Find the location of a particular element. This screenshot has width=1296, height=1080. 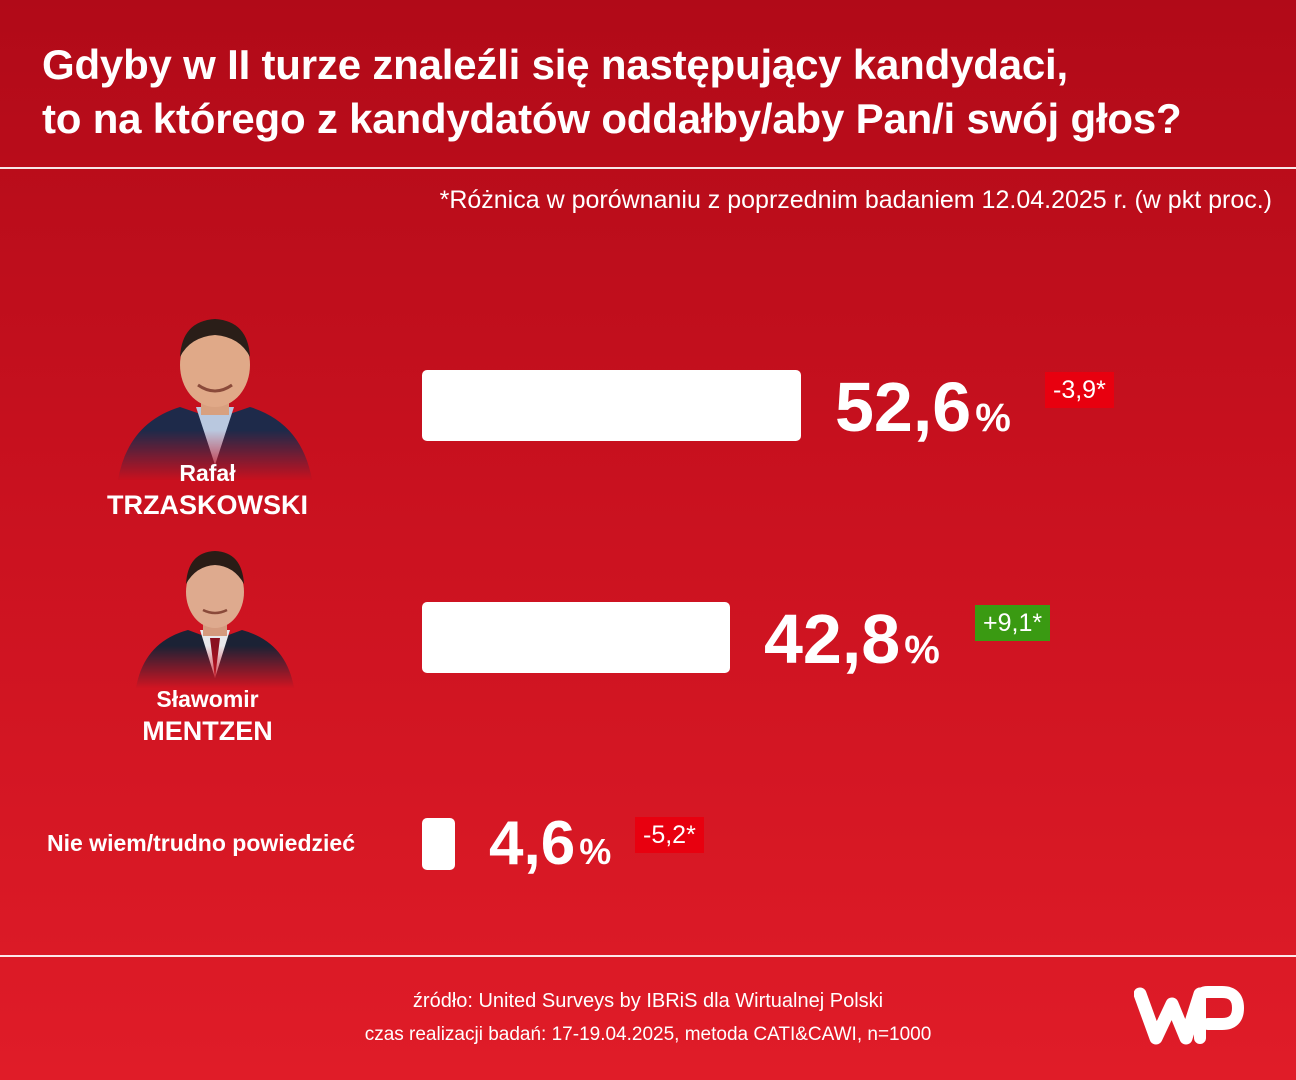

change-badge-undecided: -5,2* is located at coordinates (669, 835).